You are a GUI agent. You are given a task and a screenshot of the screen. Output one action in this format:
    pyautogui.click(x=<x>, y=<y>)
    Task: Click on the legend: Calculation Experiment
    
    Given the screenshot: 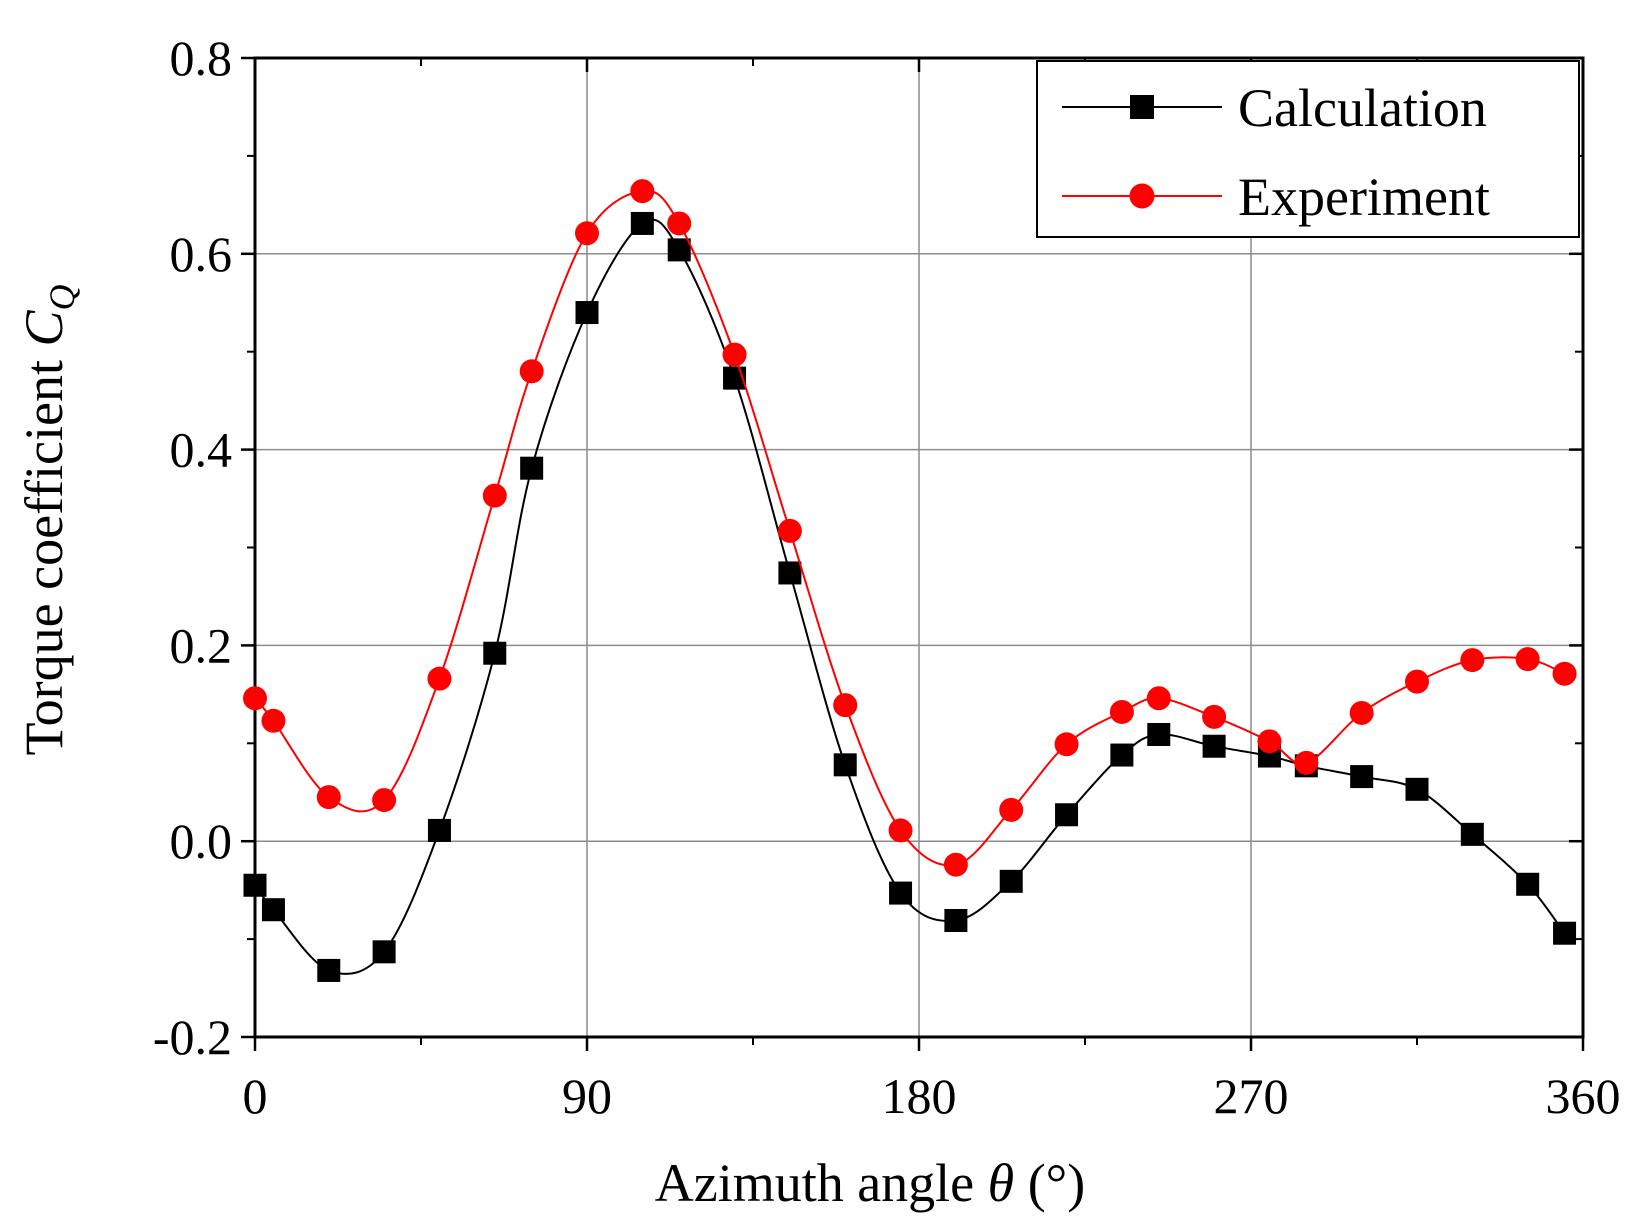 What is the action you would take?
    pyautogui.click(x=1308, y=149)
    